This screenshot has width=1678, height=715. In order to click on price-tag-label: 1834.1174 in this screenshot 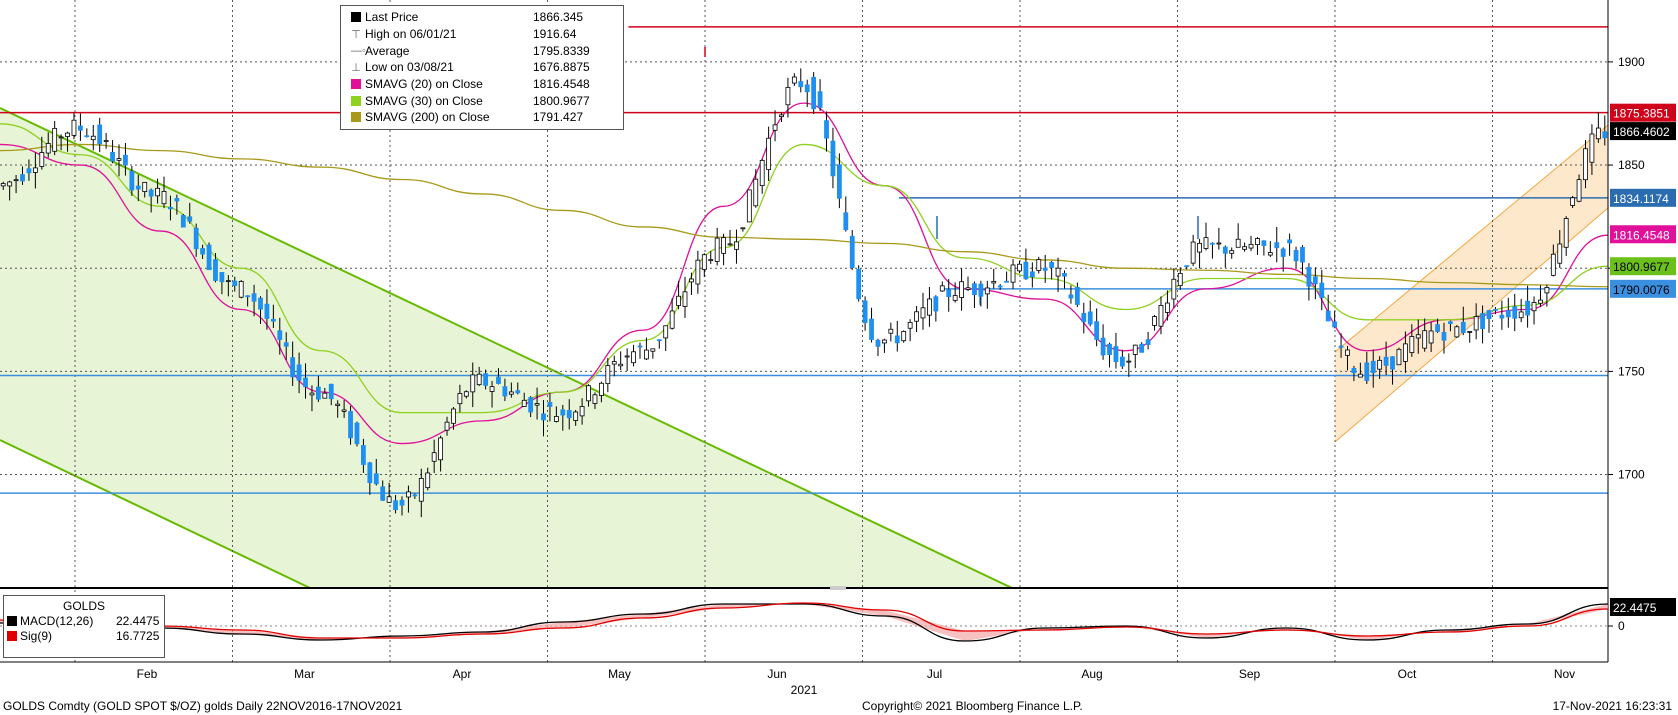, I will do `click(1641, 199)`.